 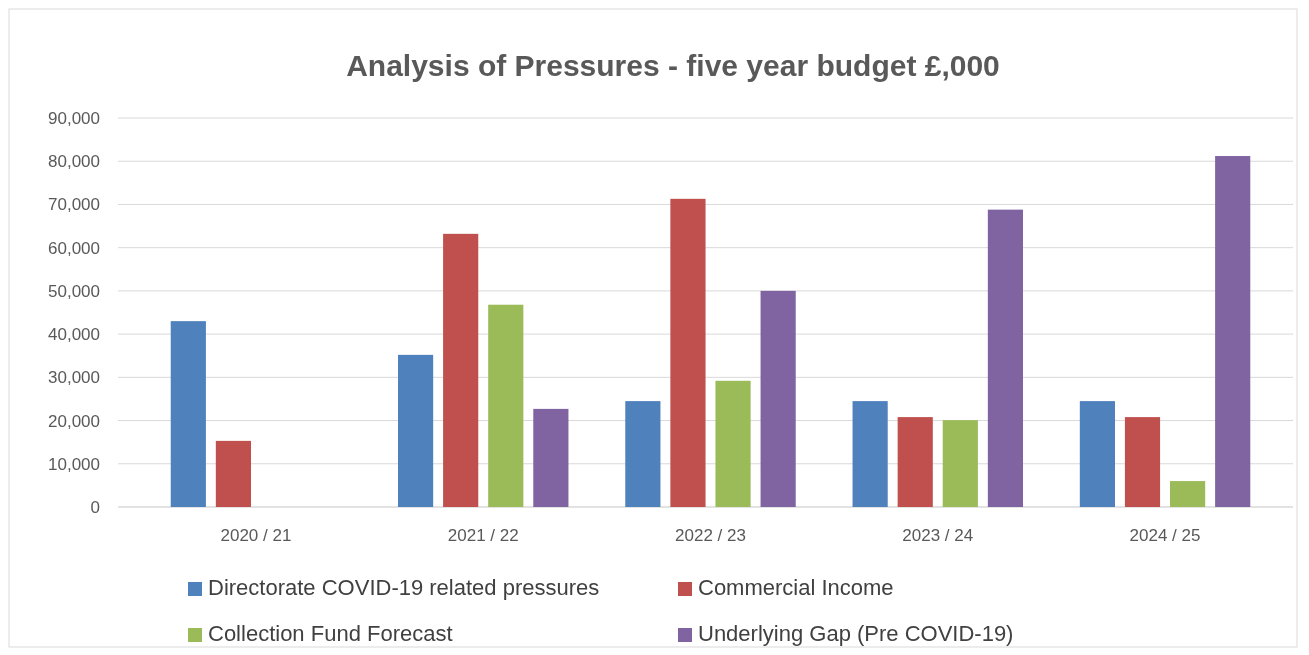 What do you see at coordinates (74, 248) in the screenshot?
I see `y-tick-label: 60,000` at bounding box center [74, 248].